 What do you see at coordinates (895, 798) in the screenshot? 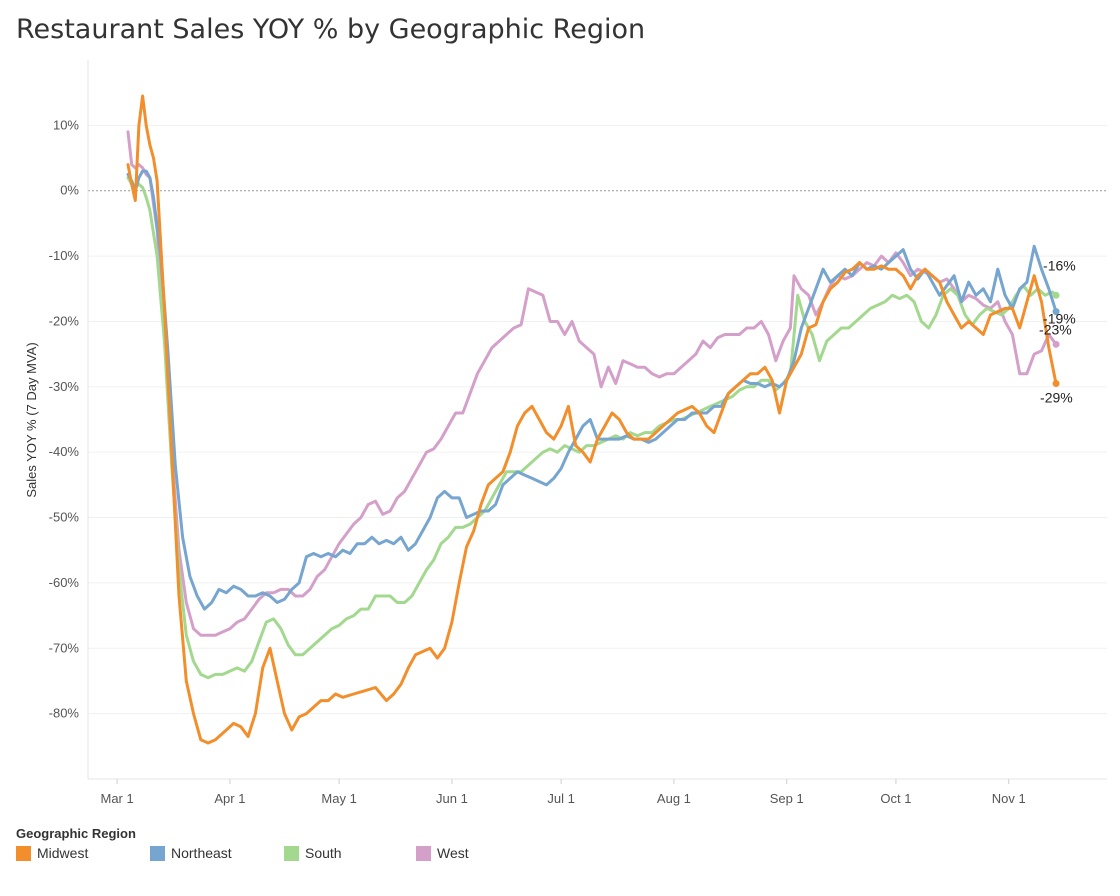
I see `x-tick-label: Oct 1` at bounding box center [895, 798].